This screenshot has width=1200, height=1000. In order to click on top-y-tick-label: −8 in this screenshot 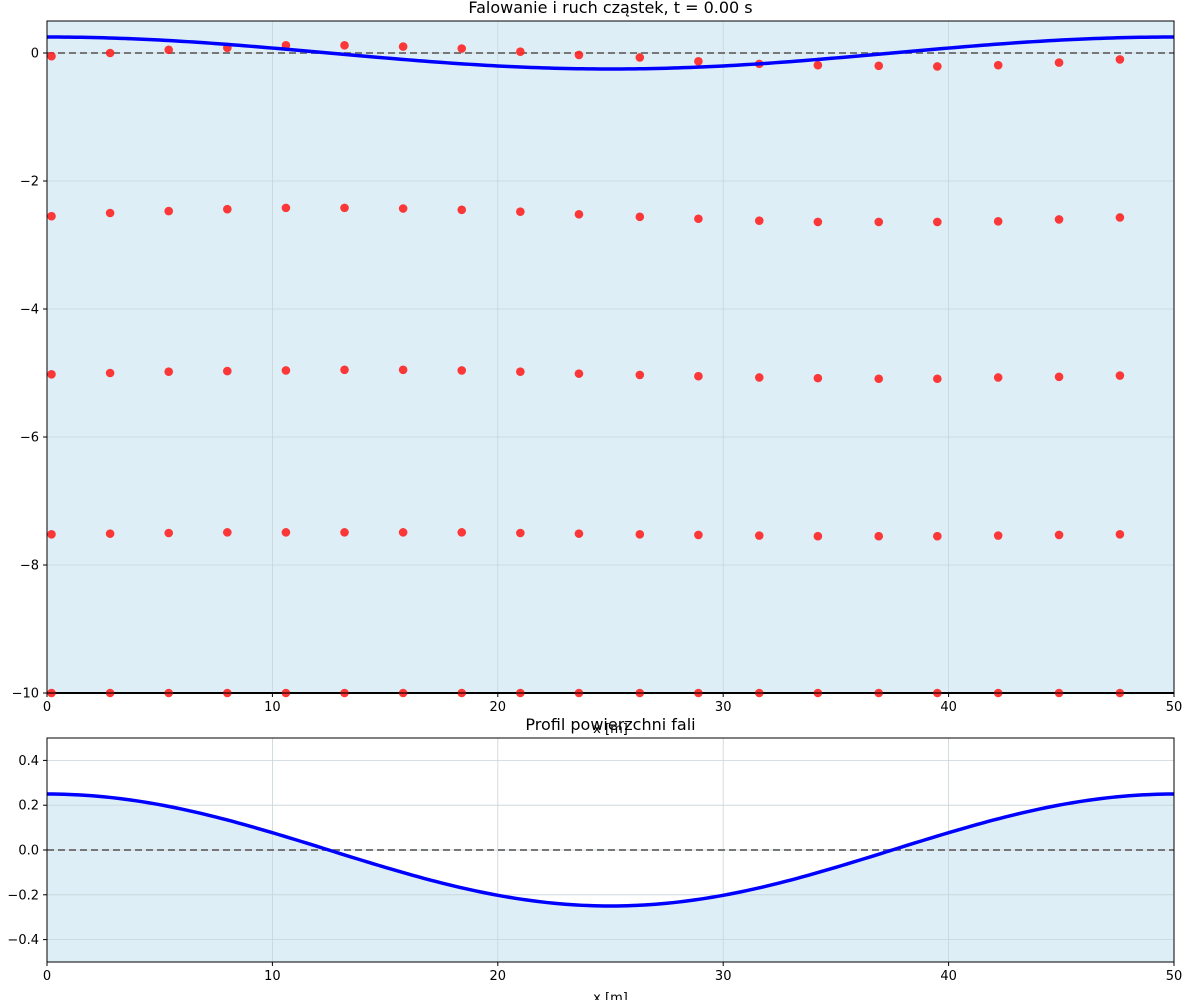, I will do `click(29, 566)`.